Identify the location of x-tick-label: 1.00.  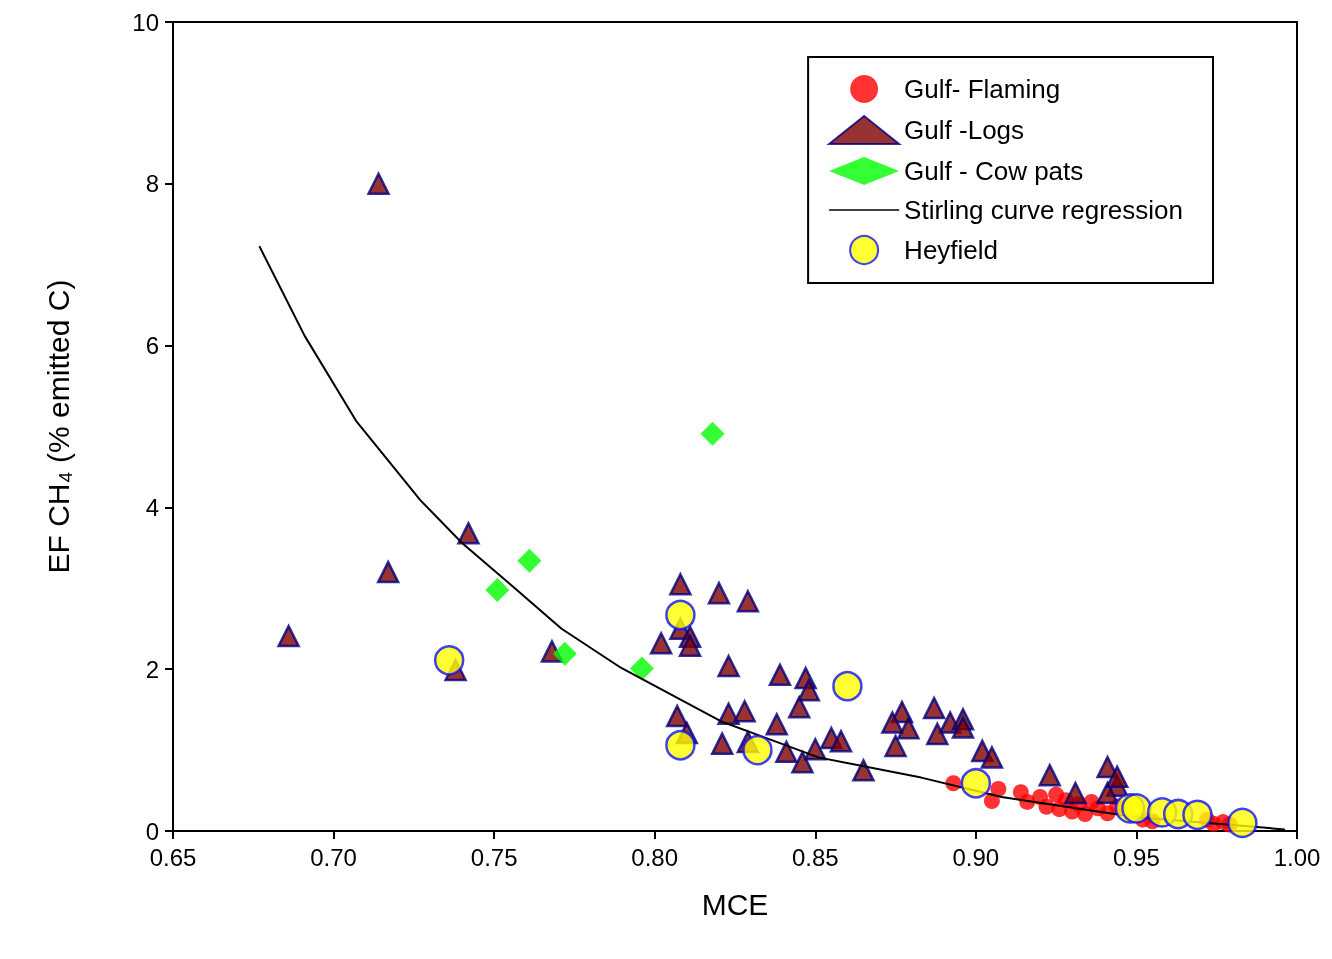
(1297, 857).